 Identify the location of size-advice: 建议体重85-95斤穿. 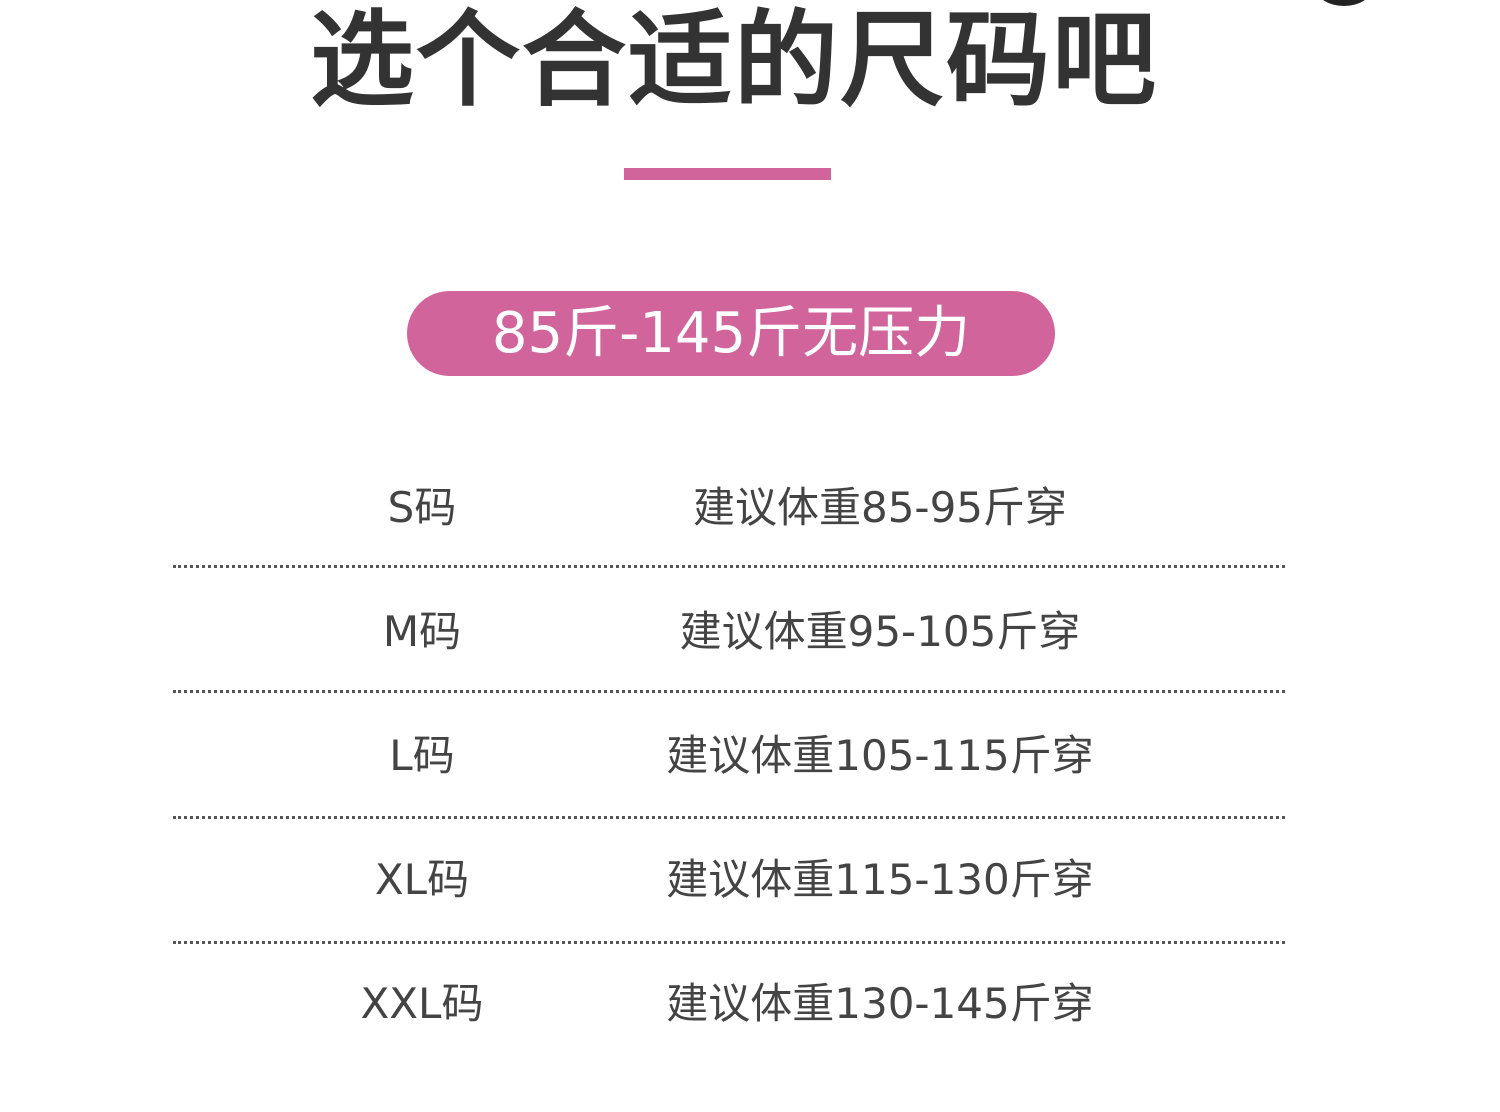
(880, 507).